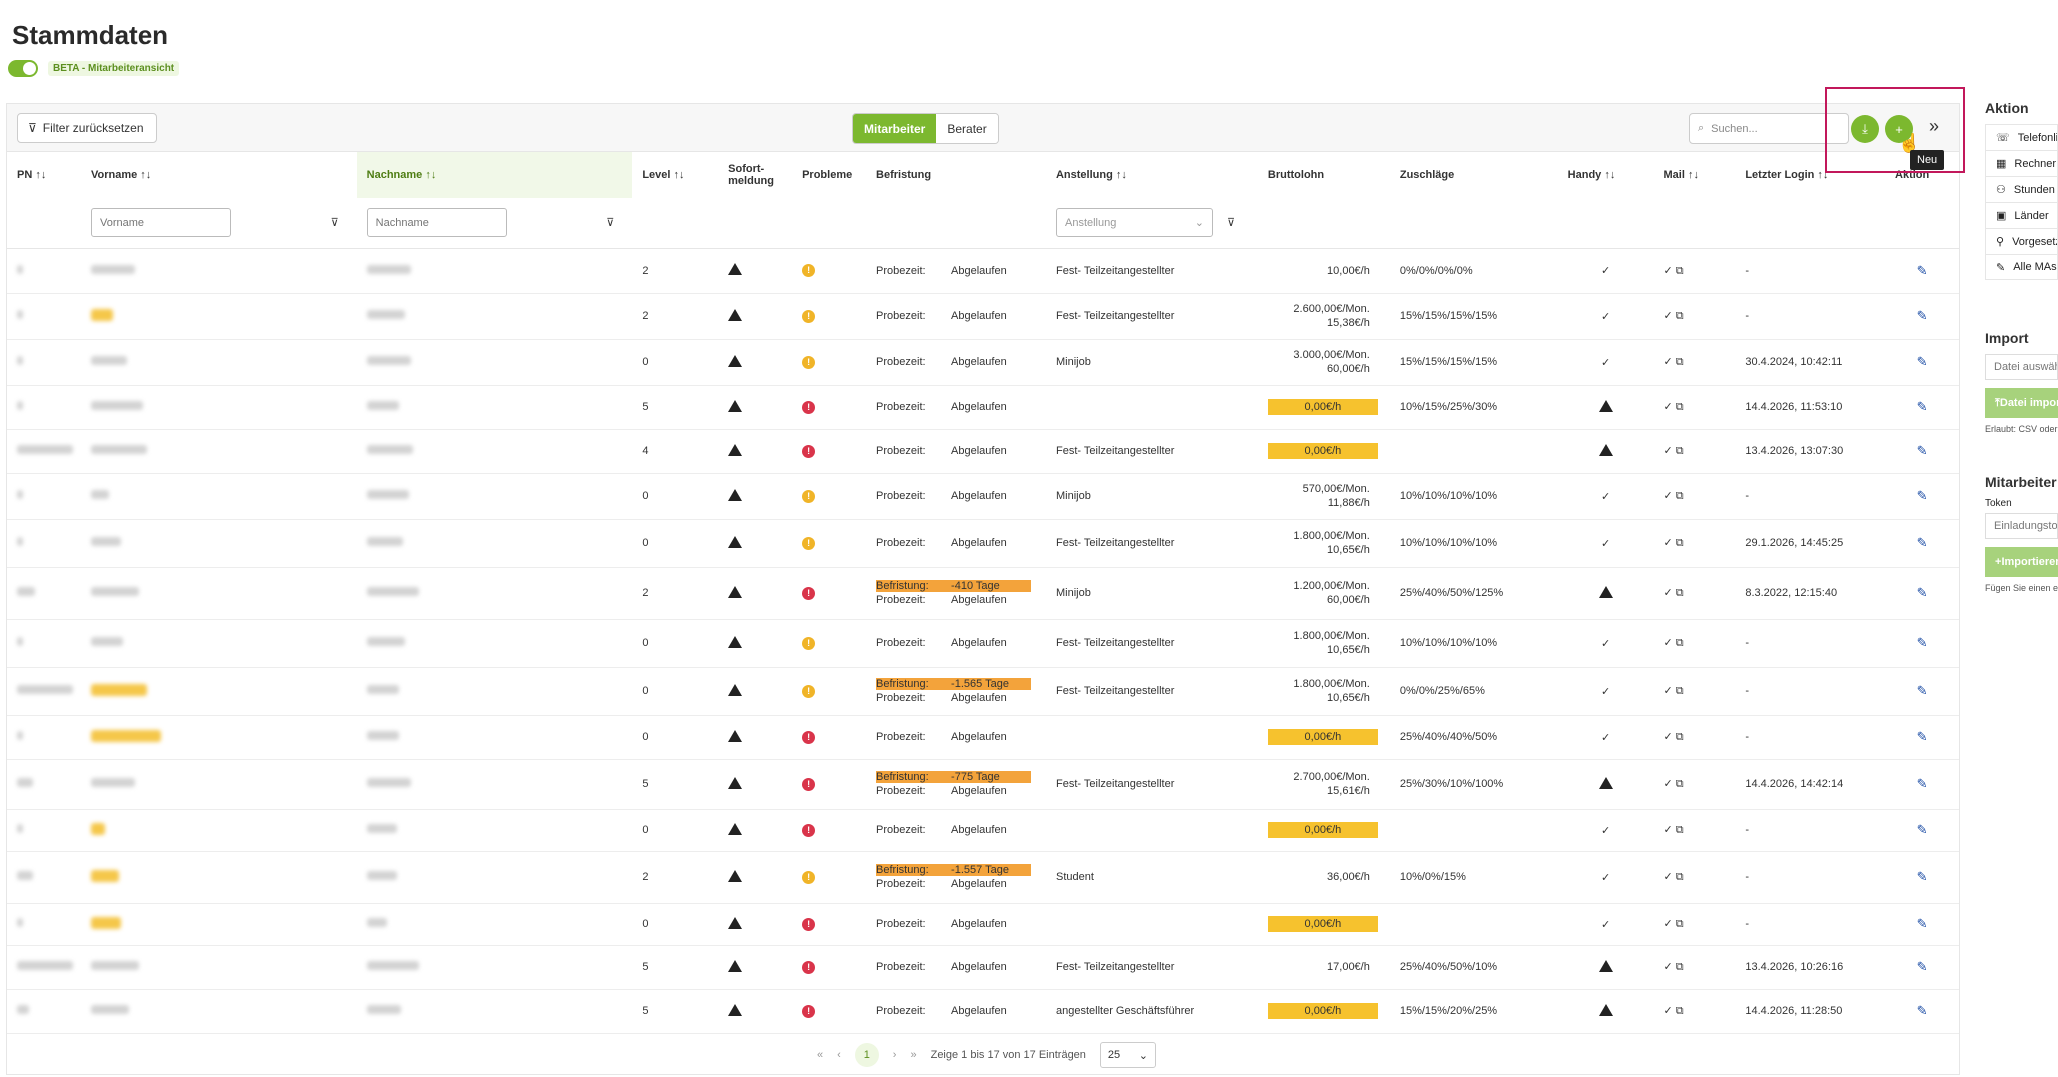 Image resolution: width=2058 pixels, height=1077 pixels. What do you see at coordinates (436, 223) in the screenshot?
I see `filter-nachname-input` at bounding box center [436, 223].